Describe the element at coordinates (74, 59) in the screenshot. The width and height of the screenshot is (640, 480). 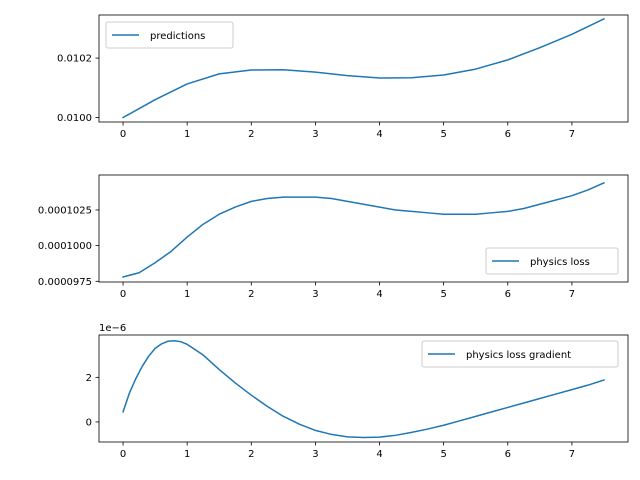
I see `y-tick-label: 0.0102` at that location.